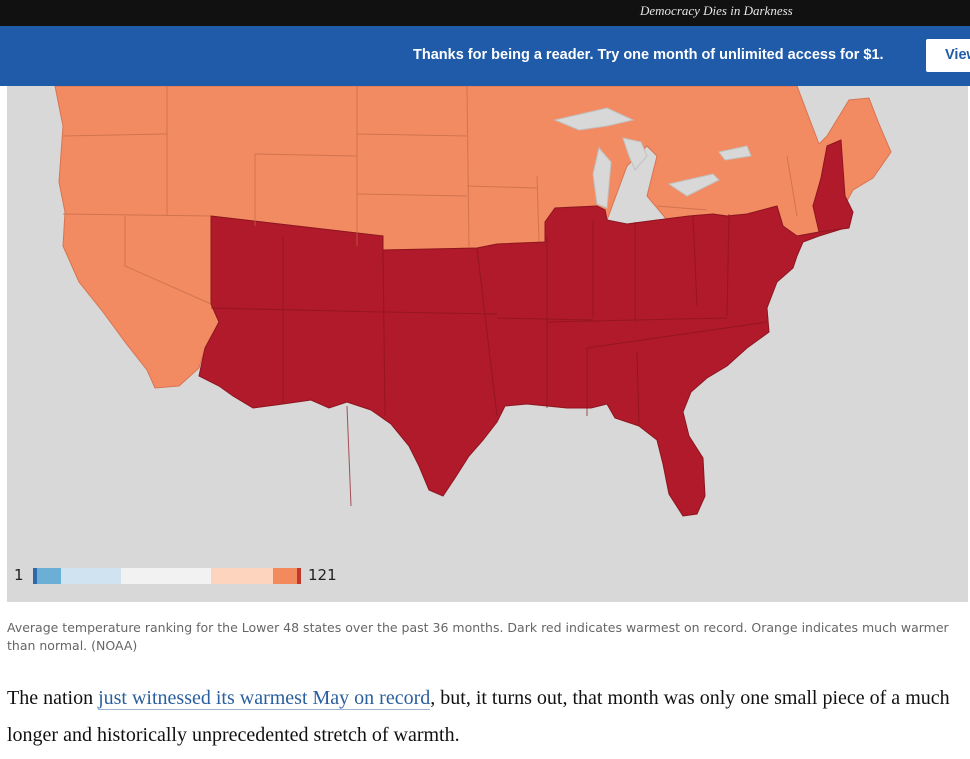  What do you see at coordinates (833, 186) in the screenshot?
I see `map-region-northeast-warmest` at bounding box center [833, 186].